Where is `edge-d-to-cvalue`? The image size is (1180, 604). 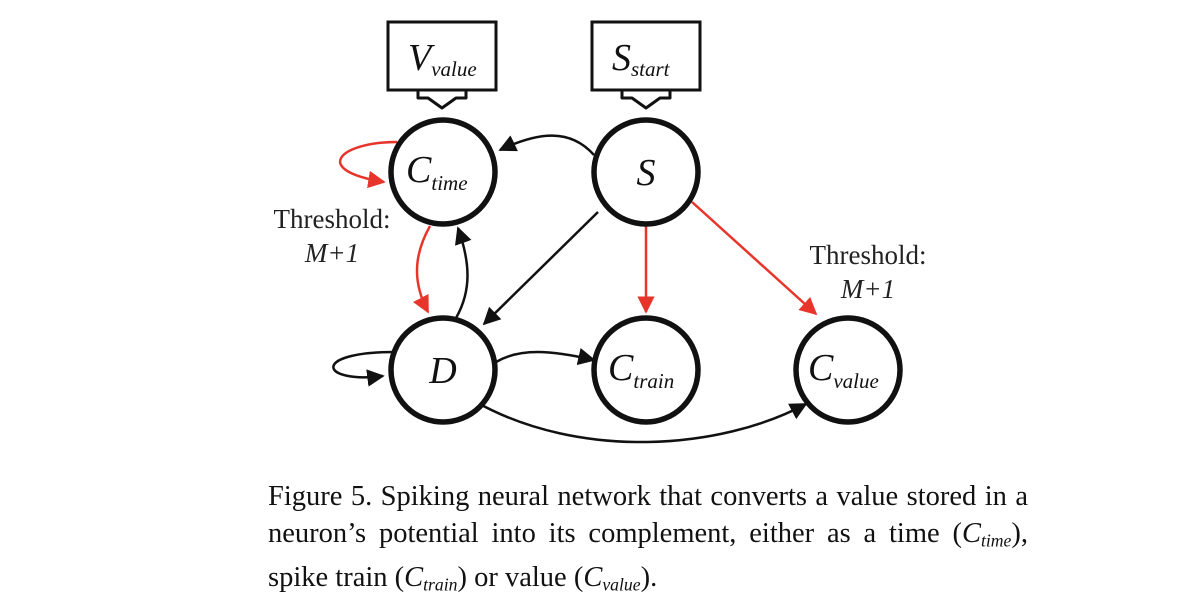
edge-d-to-cvalue is located at coordinates (641, 422).